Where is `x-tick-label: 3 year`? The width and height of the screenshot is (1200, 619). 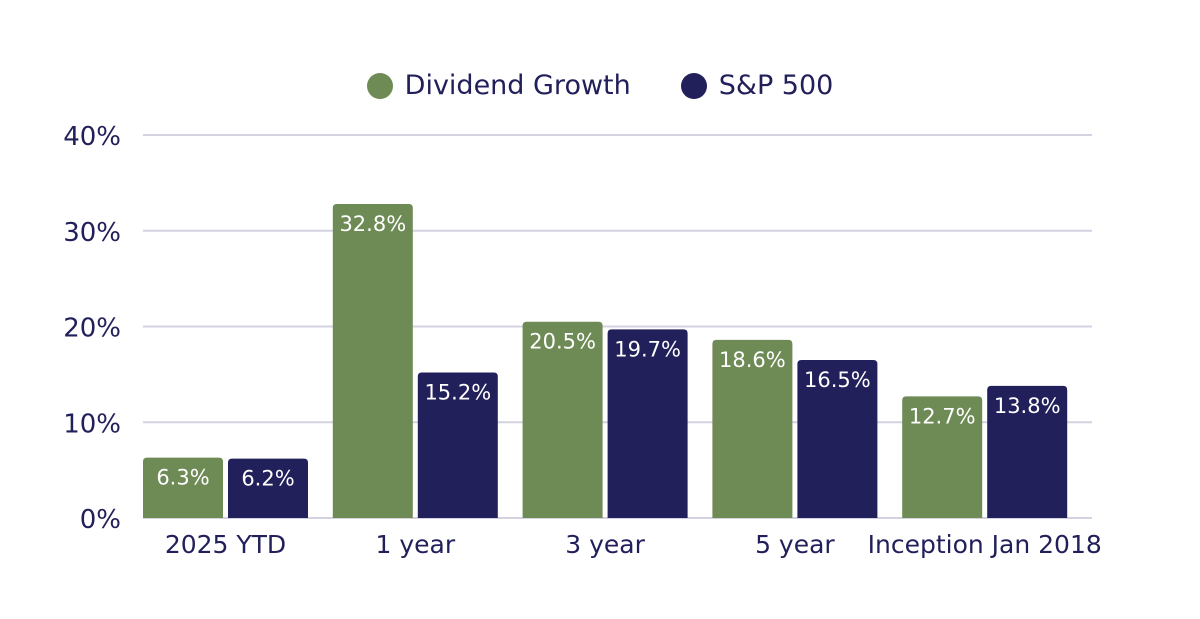 x-tick-label: 3 year is located at coordinates (605, 544).